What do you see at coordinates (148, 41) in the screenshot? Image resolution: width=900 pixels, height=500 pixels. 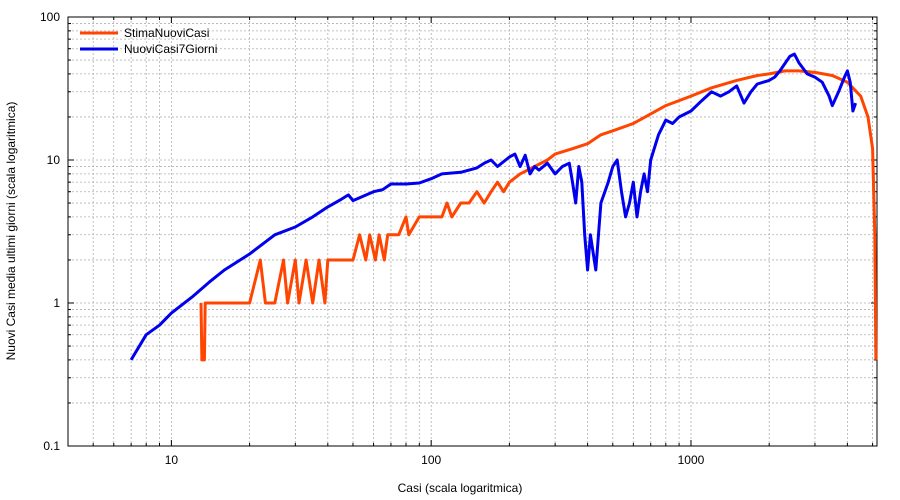 I see `legend: StimaNuoviCasi NuoviCasi7Giorni` at bounding box center [148, 41].